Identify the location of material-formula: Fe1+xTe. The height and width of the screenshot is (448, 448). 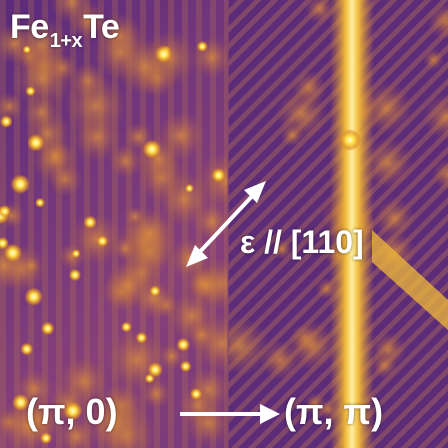
(65, 30).